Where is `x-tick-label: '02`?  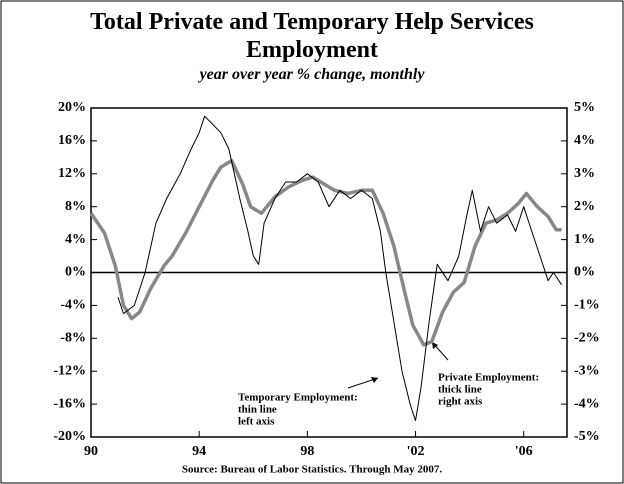
x-tick-label: '02 is located at coordinates (416, 451).